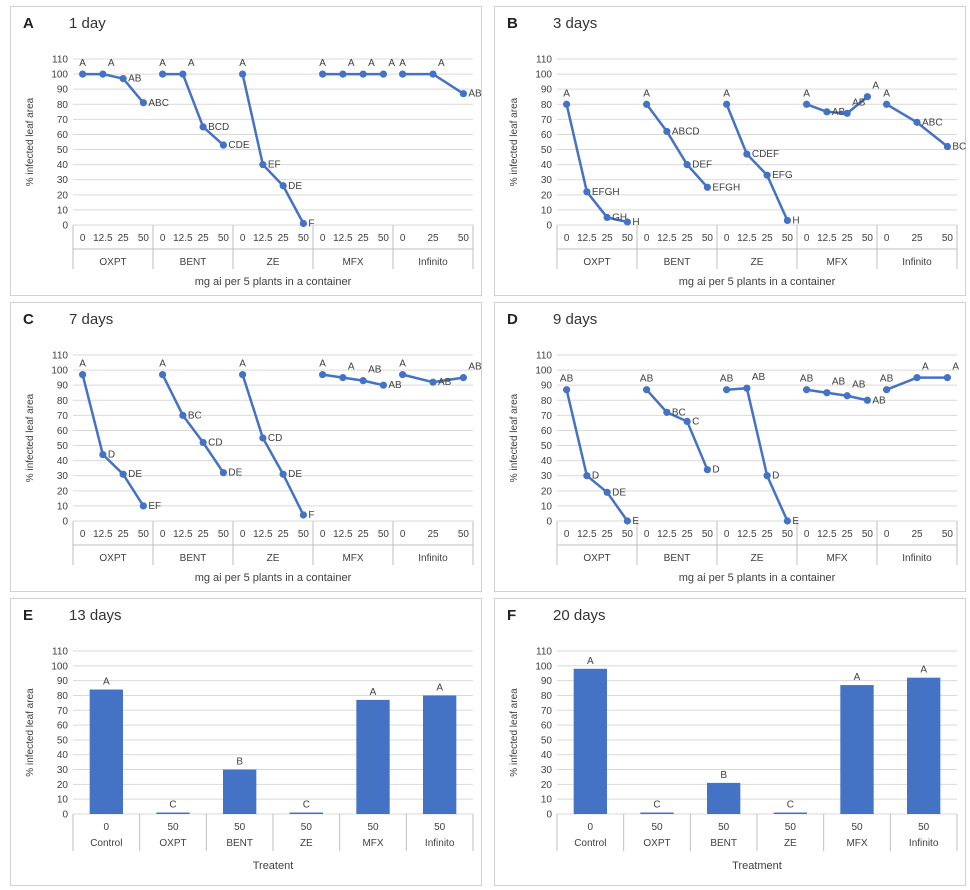  What do you see at coordinates (547, 386) in the screenshot?
I see `y-tick-label: 90` at bounding box center [547, 386].